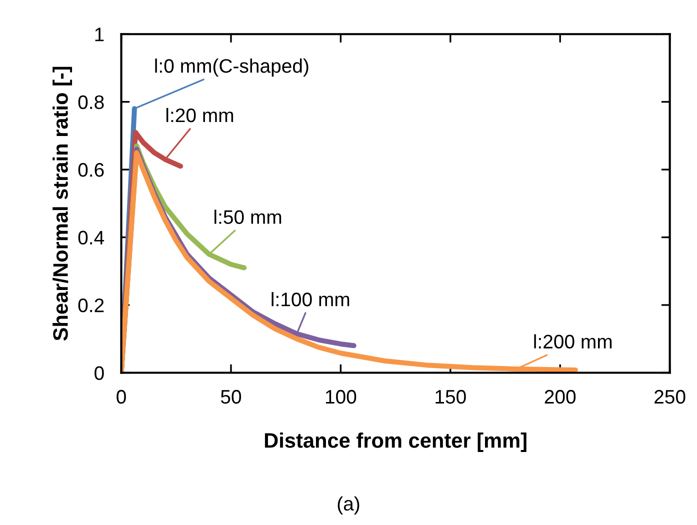 The height and width of the screenshot is (525, 697). What do you see at coordinates (573, 341) in the screenshot?
I see `series-label: l:200 mm` at bounding box center [573, 341].